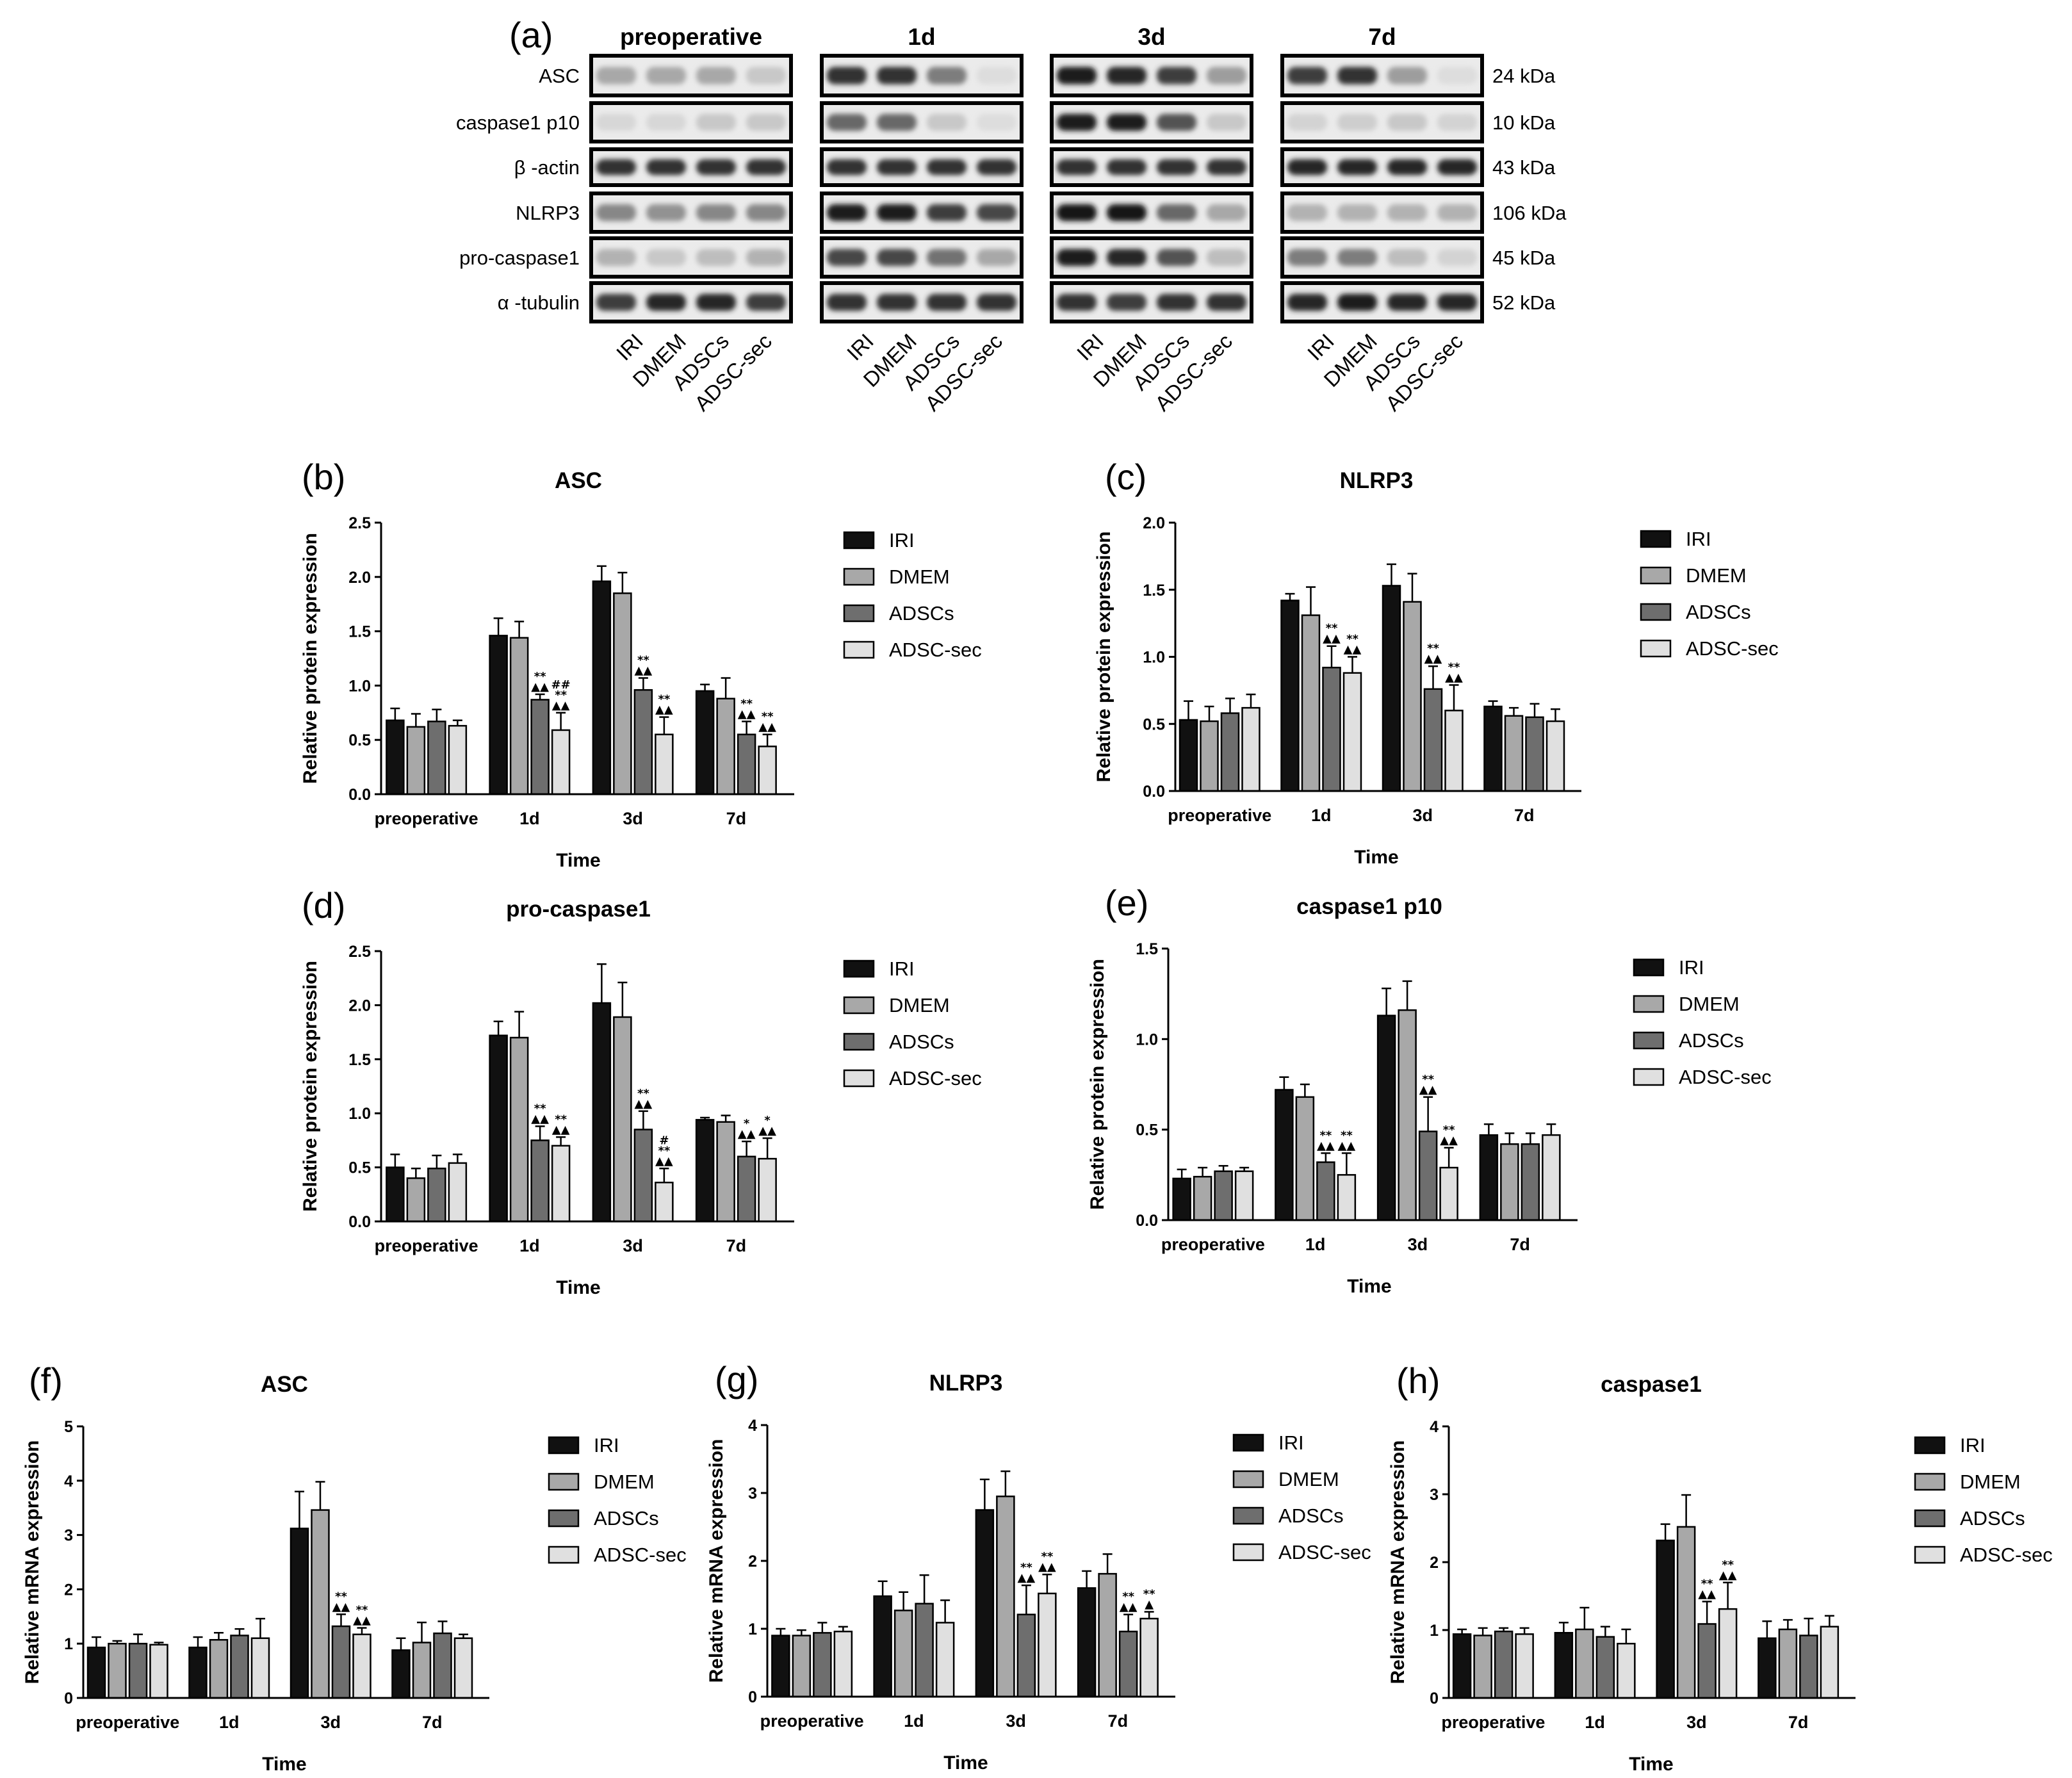 This screenshot has height=1778, width=2072. What do you see at coordinates (747, 1123) in the screenshot?
I see `significance-mark: *` at bounding box center [747, 1123].